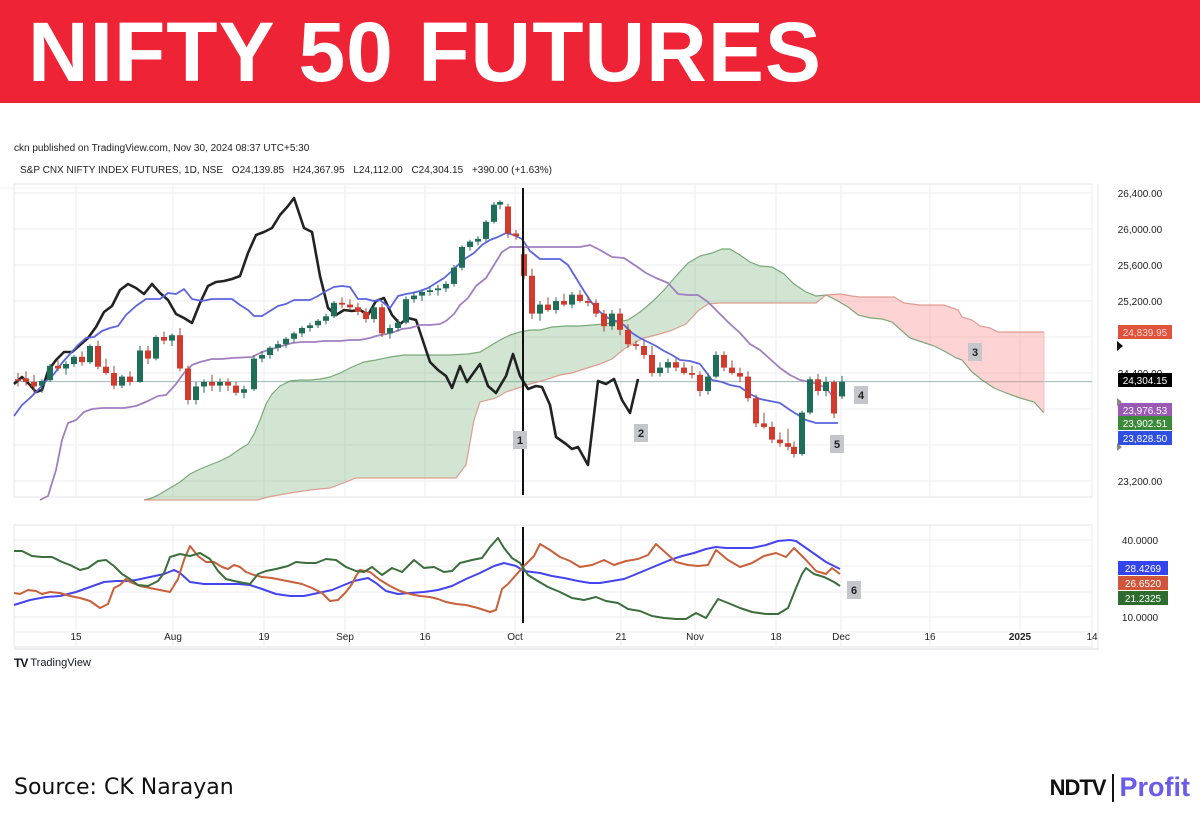 The image size is (1200, 815). What do you see at coordinates (515, 637) in the screenshot?
I see `time-tick-label: Oct` at bounding box center [515, 637].